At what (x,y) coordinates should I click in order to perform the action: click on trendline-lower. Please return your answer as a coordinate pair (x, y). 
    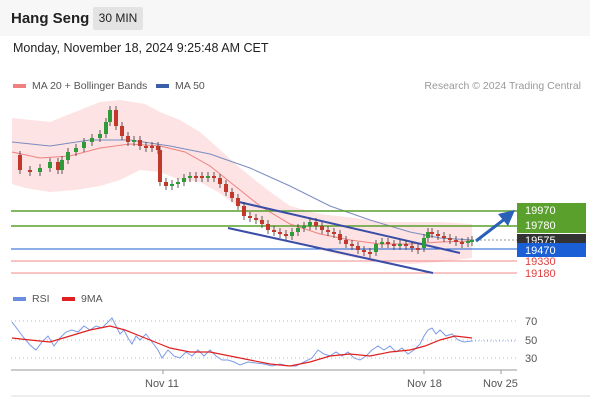
    Looking at the image, I should click on (330, 250).